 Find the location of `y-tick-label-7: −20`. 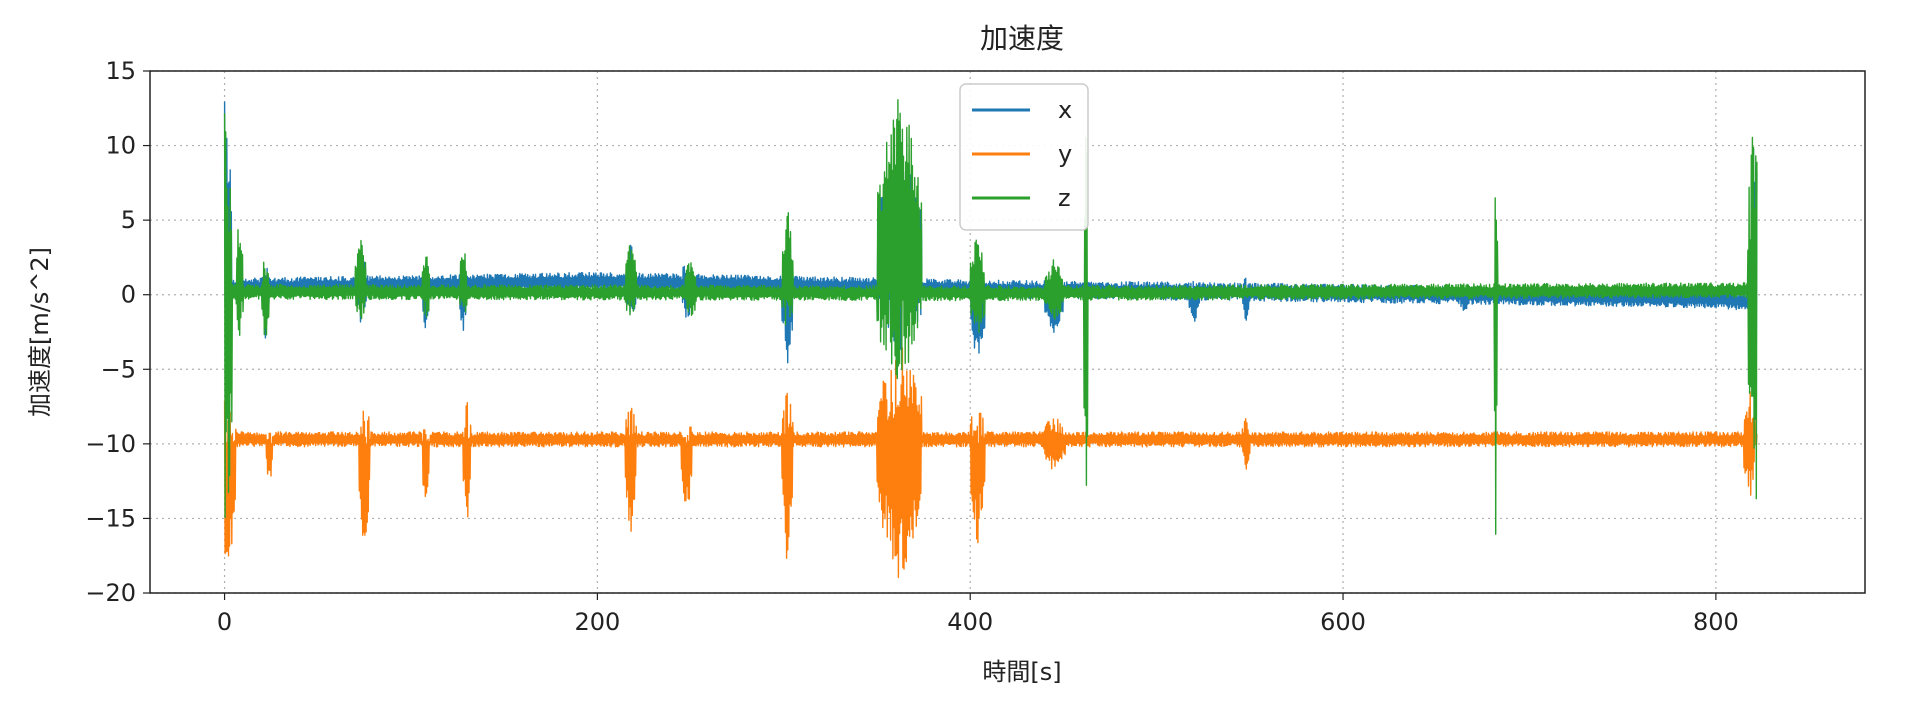

y-tick-label-7: −20 is located at coordinates (110, 593).